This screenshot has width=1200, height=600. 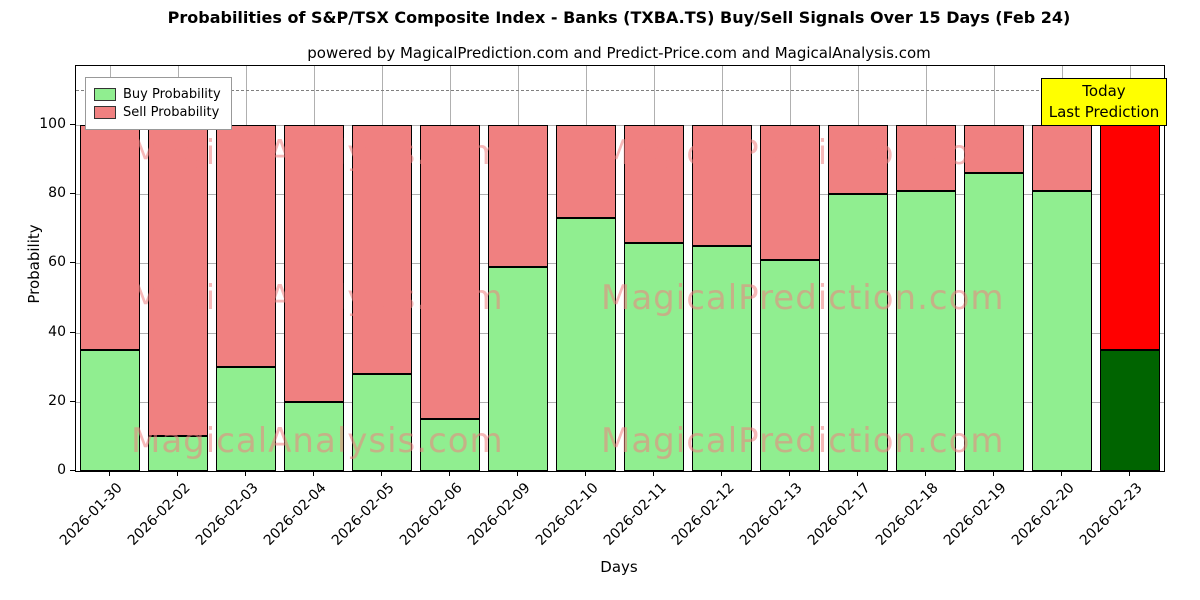 I want to click on legend-swatch-sell, so click(x=105, y=112).